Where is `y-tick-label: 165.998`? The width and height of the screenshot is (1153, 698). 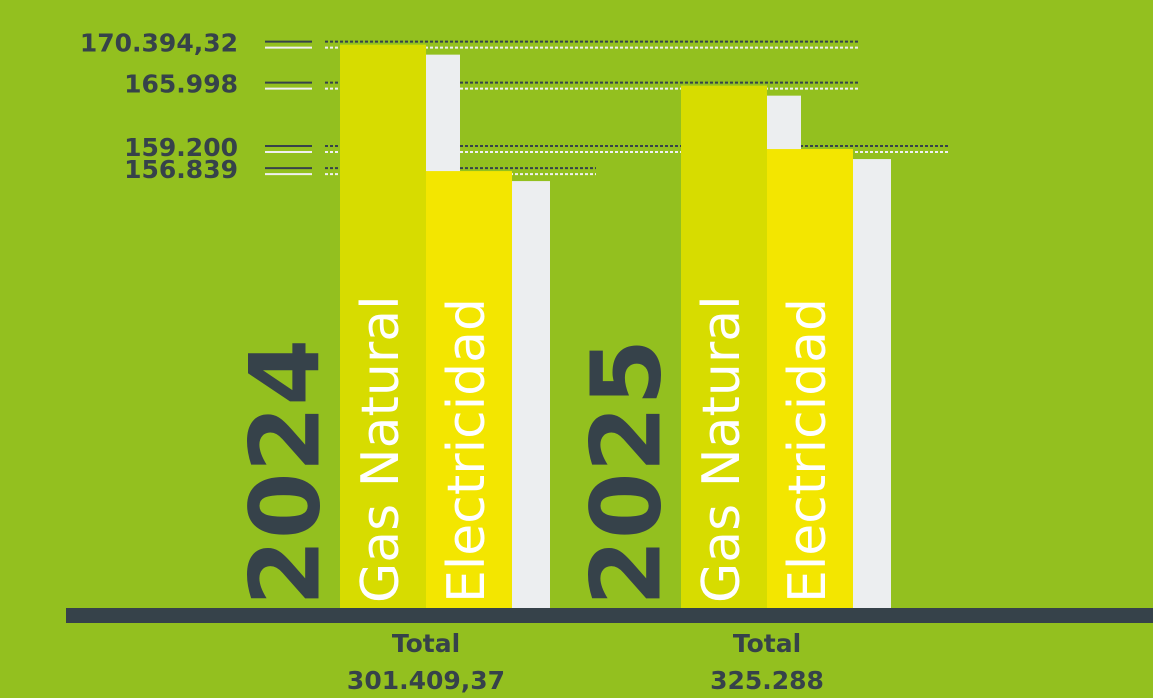
y-tick-label: 165.998 is located at coordinates (181, 84).